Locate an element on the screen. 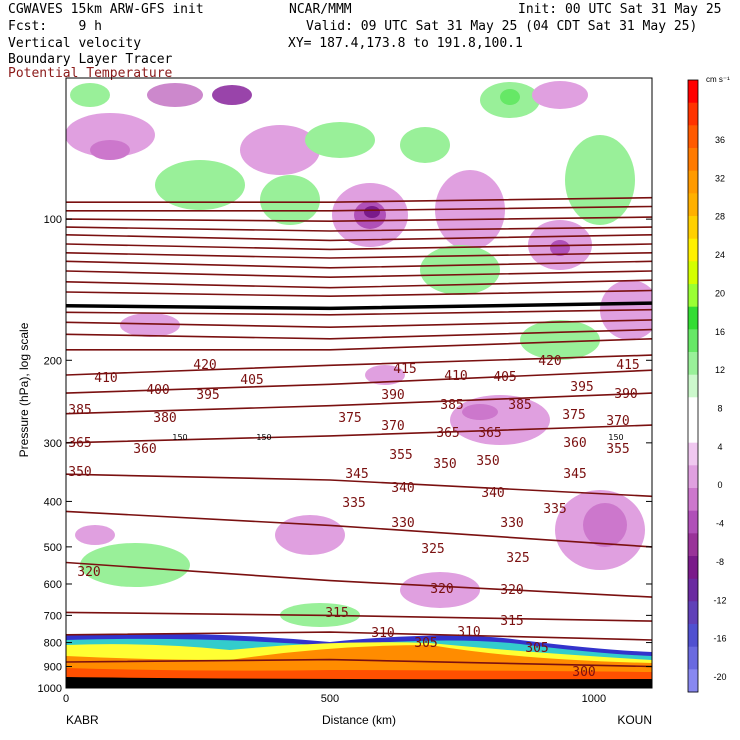  colorbar-unit: cm s⁻¹ is located at coordinates (718, 79).